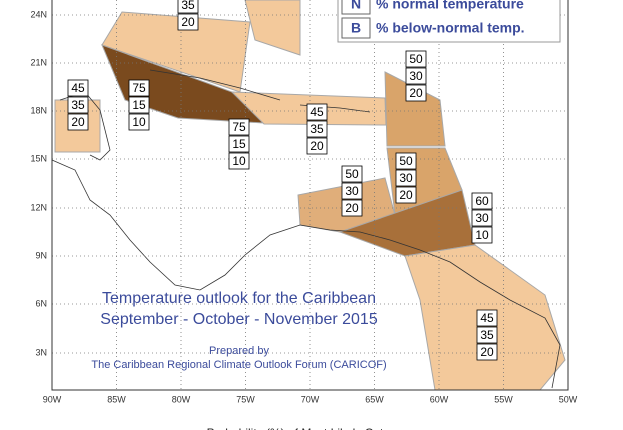 This screenshot has width=623, height=430. I want to click on lon-label: 50W, so click(568, 399).